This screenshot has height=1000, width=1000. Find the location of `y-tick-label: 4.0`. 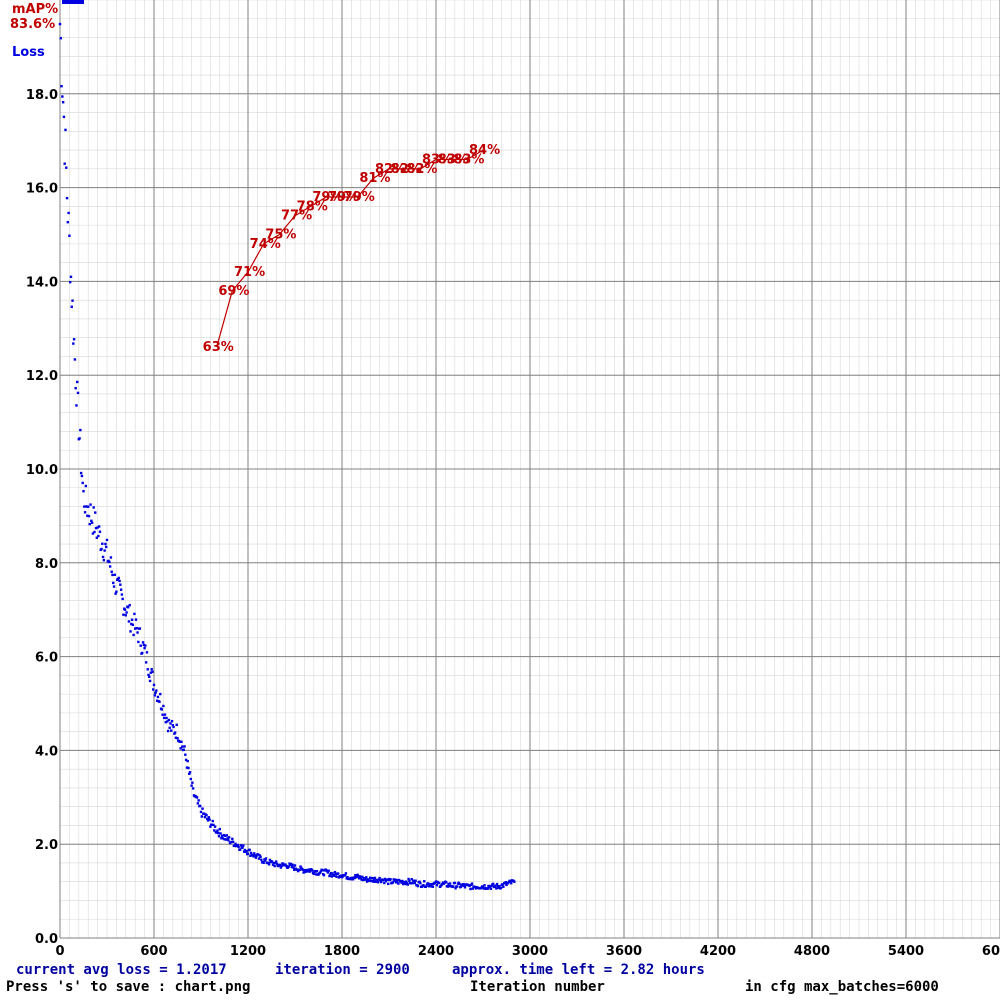

y-tick-label: 4.0 is located at coordinates (46, 751).